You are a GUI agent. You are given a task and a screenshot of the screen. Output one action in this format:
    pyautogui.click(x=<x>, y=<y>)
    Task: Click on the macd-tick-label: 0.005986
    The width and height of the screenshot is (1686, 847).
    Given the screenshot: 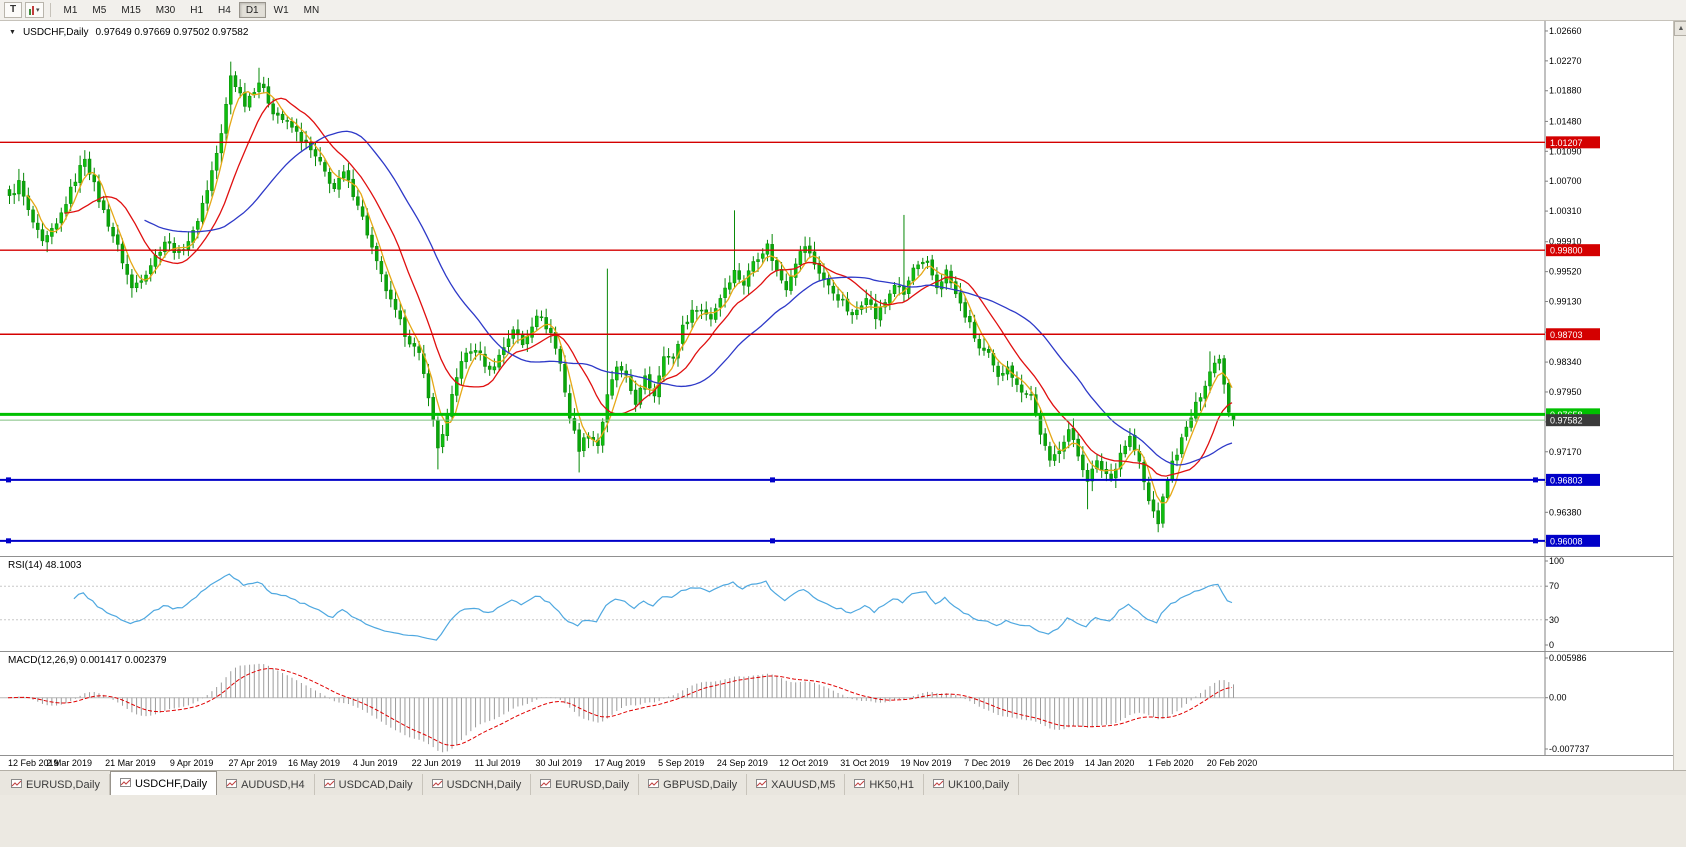 What is the action you would take?
    pyautogui.click(x=1568, y=658)
    